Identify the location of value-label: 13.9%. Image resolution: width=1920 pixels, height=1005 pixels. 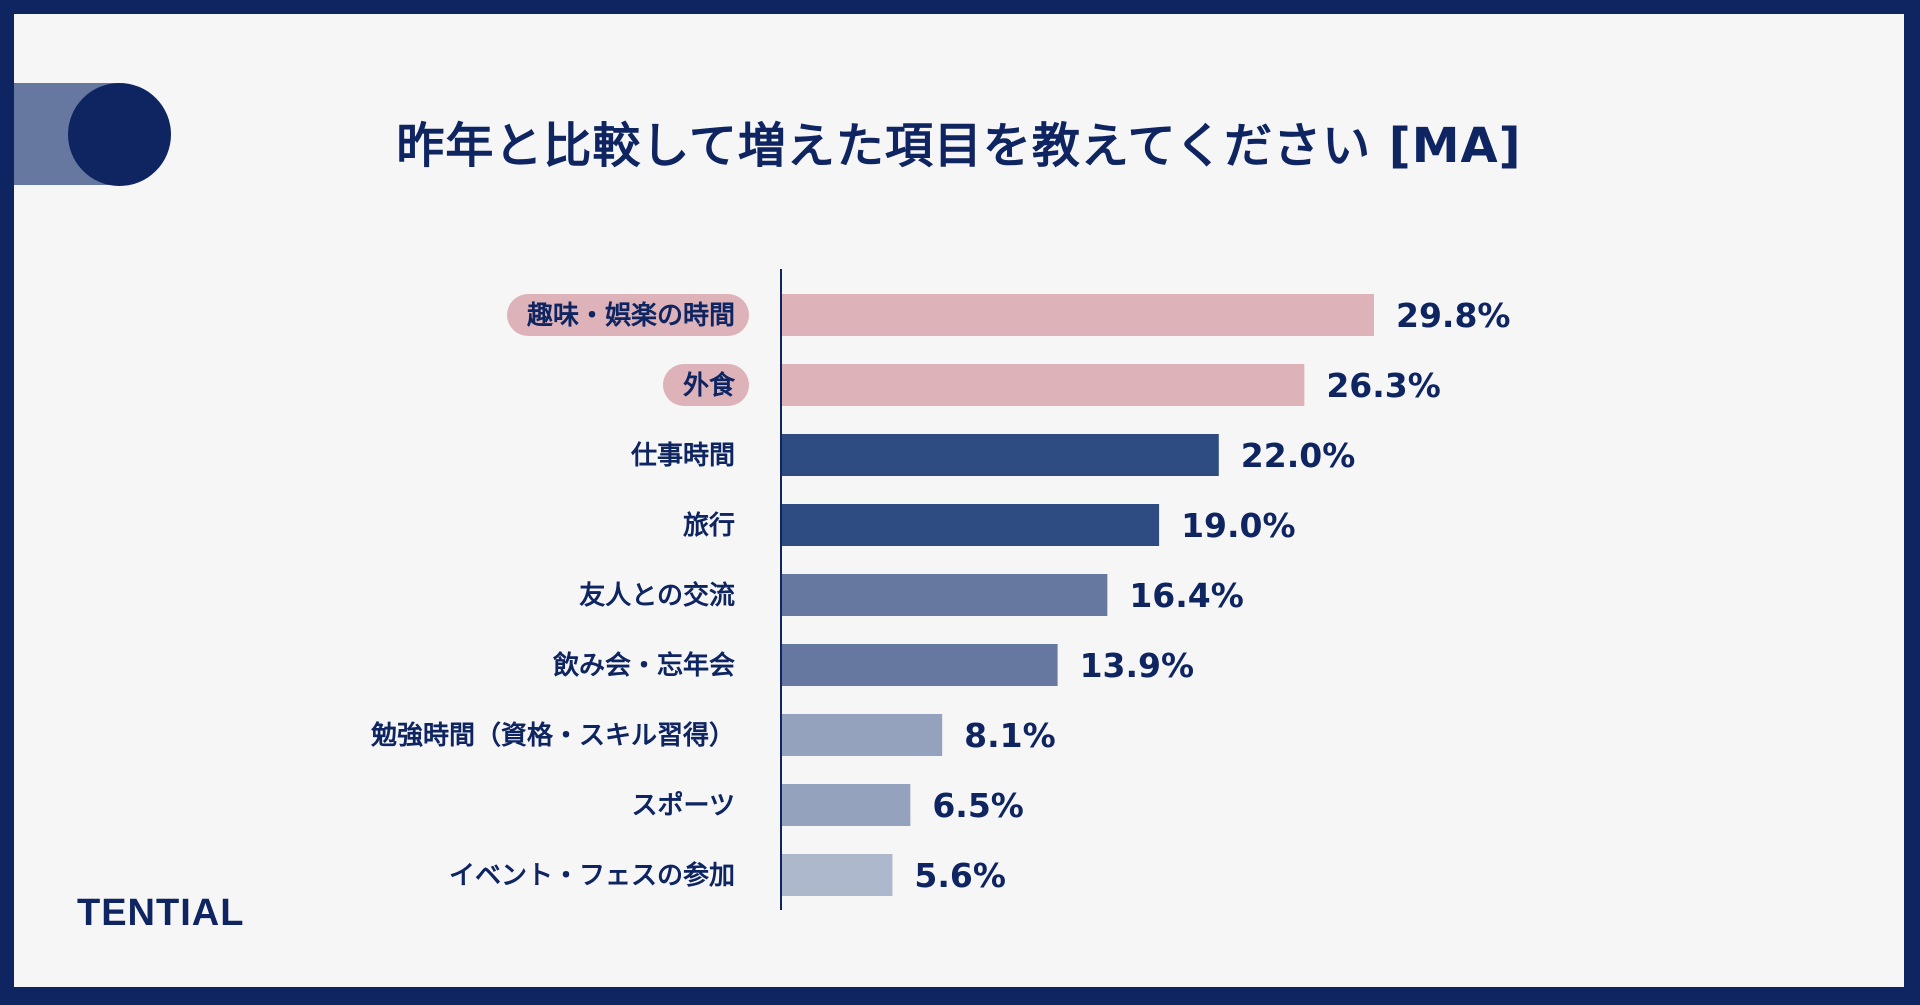
(1137, 665).